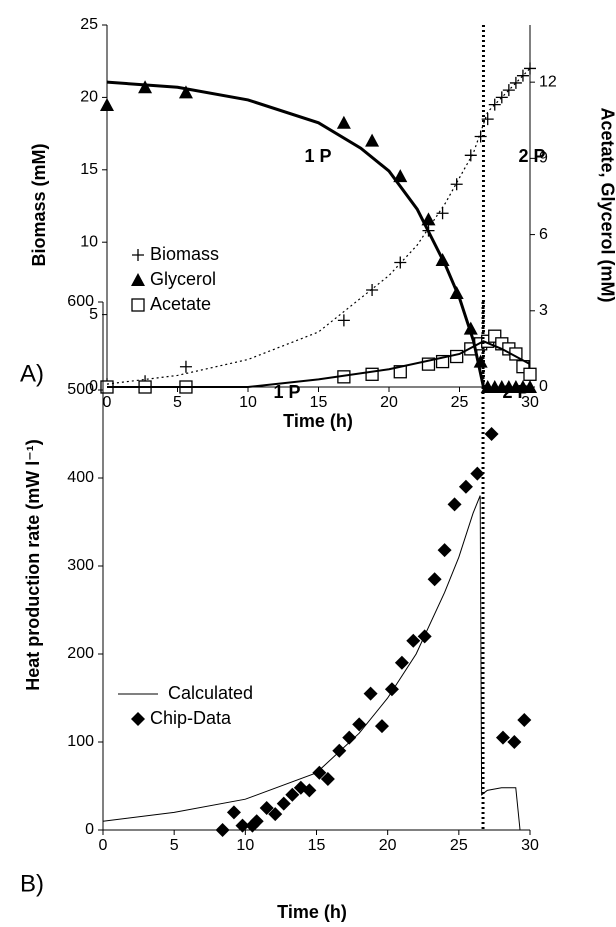  I want to click on fit-line, so click(319, 364).